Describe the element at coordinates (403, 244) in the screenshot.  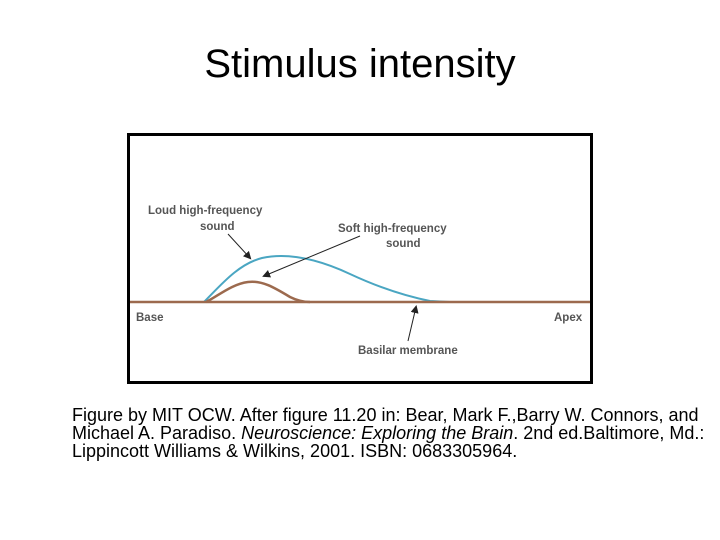
I see `soft-sound-label-line2: sound` at that location.